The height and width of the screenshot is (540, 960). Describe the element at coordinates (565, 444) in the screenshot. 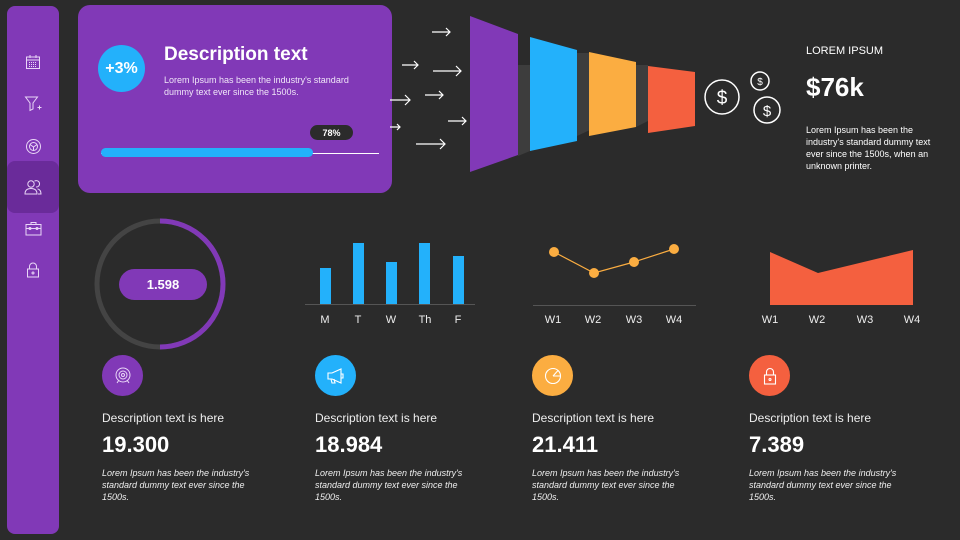

I see `stat-value: 21.411` at that location.